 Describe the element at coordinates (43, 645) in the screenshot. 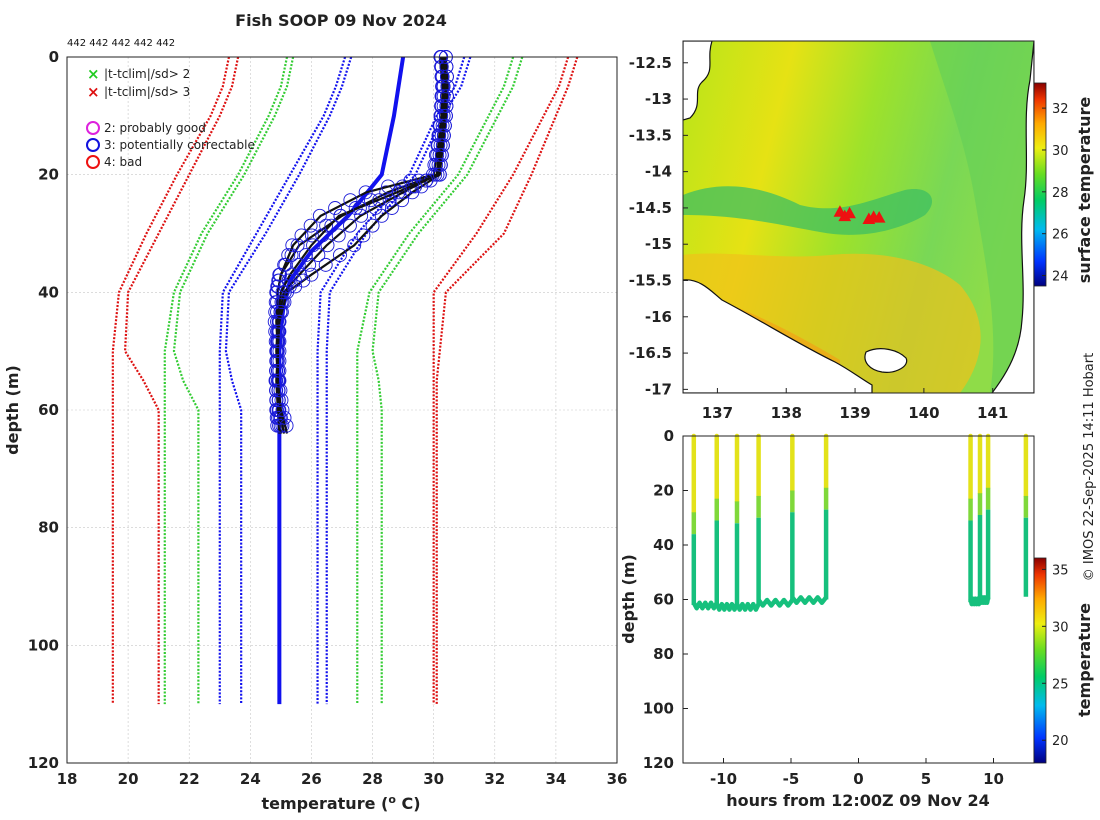

I see `profile-ytick-label: 100` at that location.